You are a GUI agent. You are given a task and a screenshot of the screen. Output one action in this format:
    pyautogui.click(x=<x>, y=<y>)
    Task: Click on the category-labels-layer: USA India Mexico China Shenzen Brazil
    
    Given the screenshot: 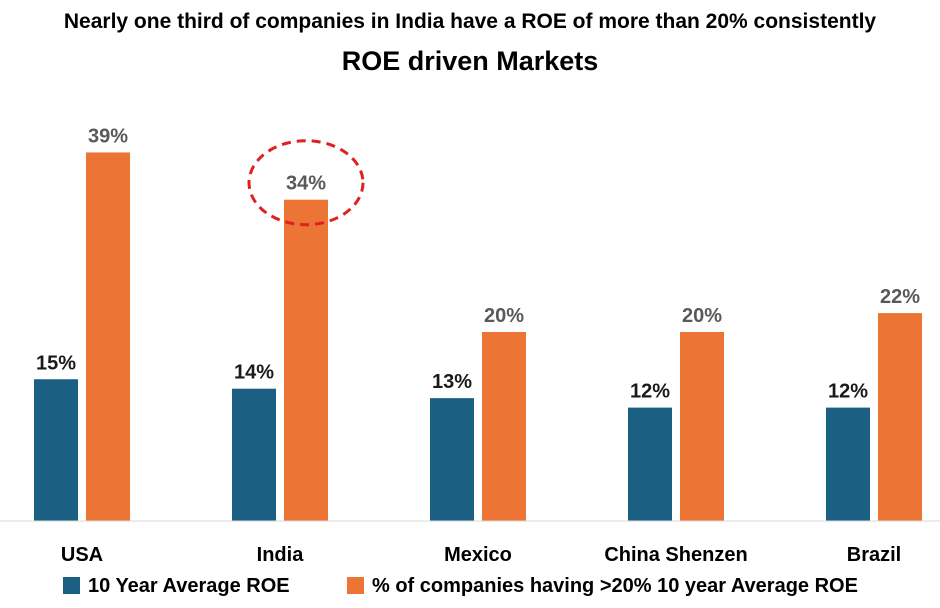 What is the action you would take?
    pyautogui.click(x=481, y=555)
    